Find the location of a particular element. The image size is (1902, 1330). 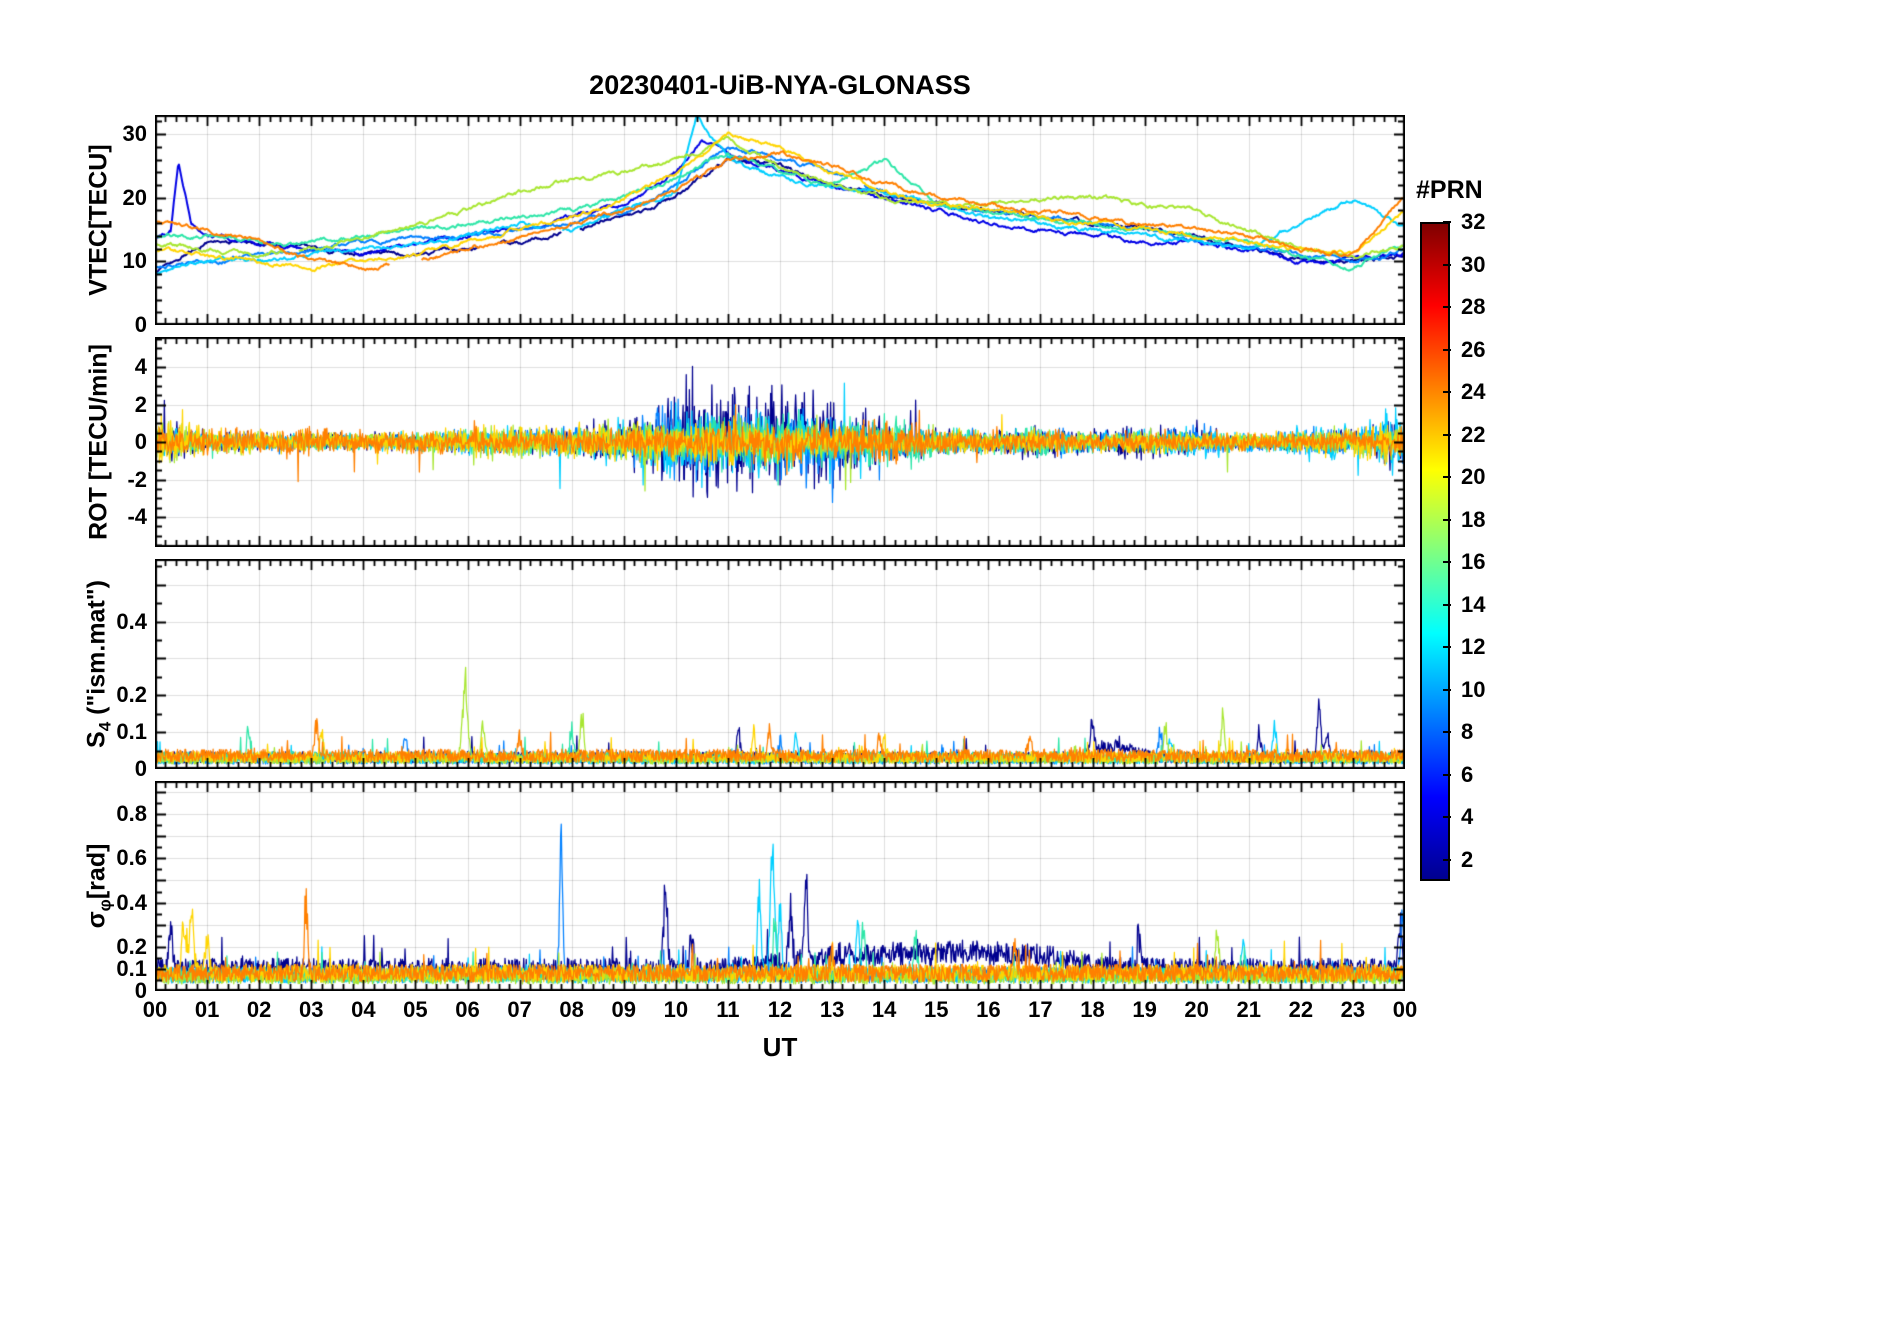

x-tick-label: 19 is located at coordinates (1144, 1009).